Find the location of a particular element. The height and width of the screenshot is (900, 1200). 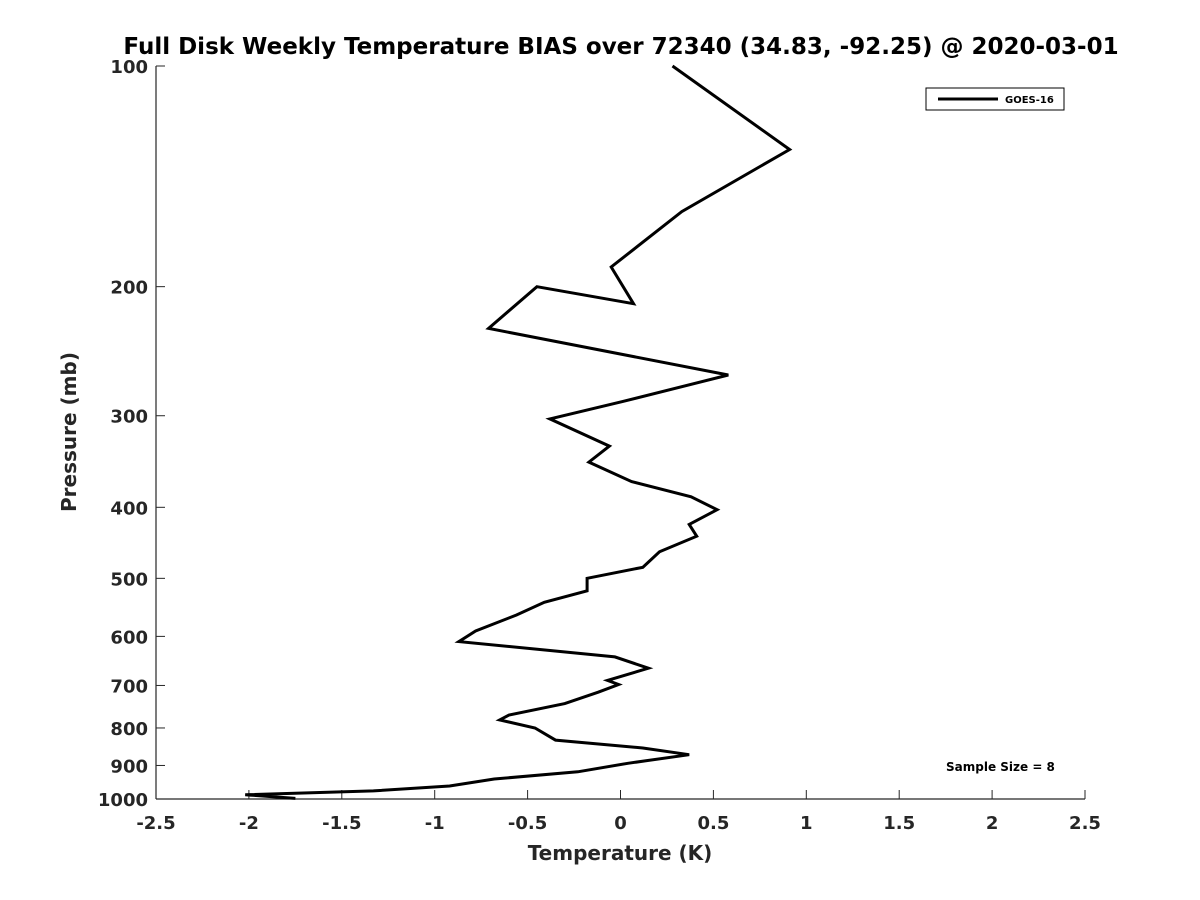

x-tick-label: -2.5 is located at coordinates (155, 823).